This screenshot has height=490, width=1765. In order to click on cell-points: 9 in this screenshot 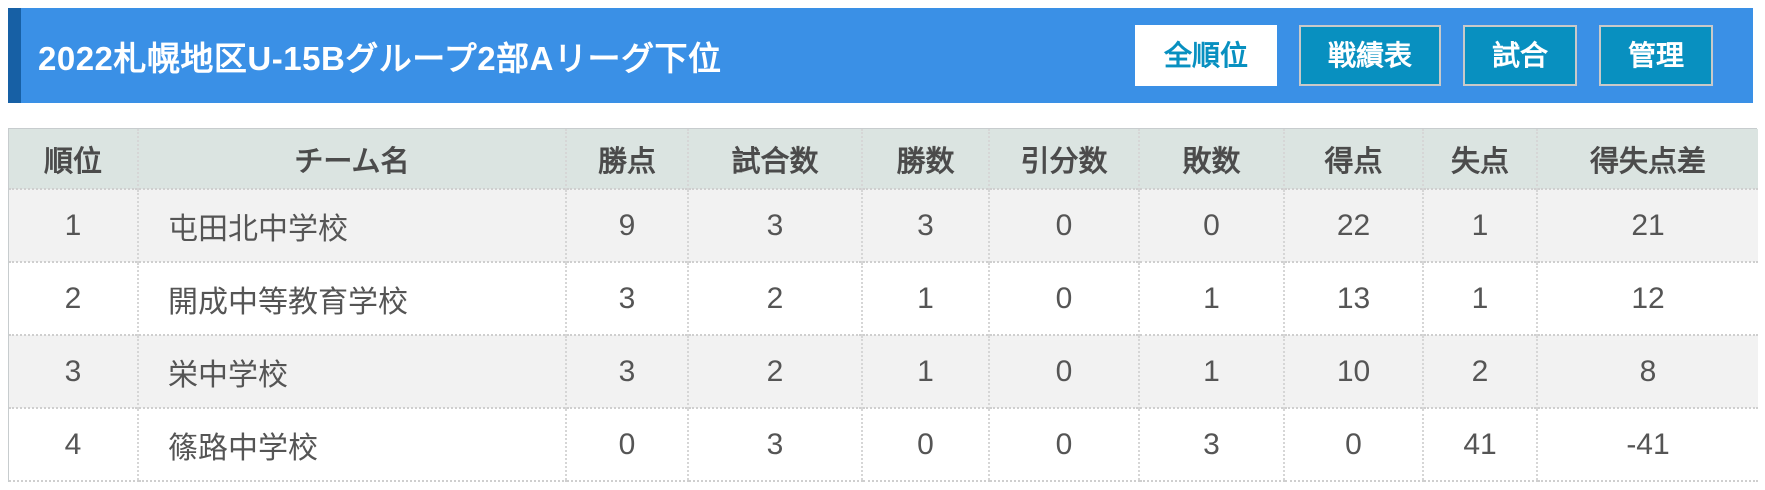, I will do `click(626, 225)`.